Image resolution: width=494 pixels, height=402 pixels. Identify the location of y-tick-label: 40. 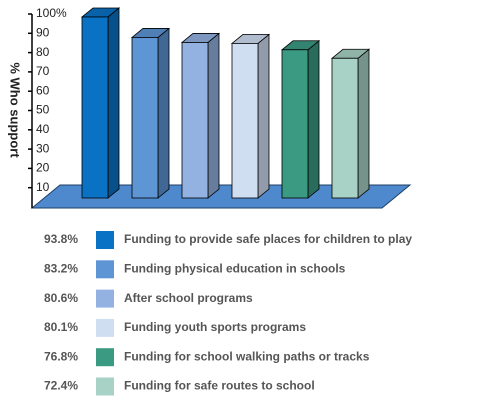
(43, 129).